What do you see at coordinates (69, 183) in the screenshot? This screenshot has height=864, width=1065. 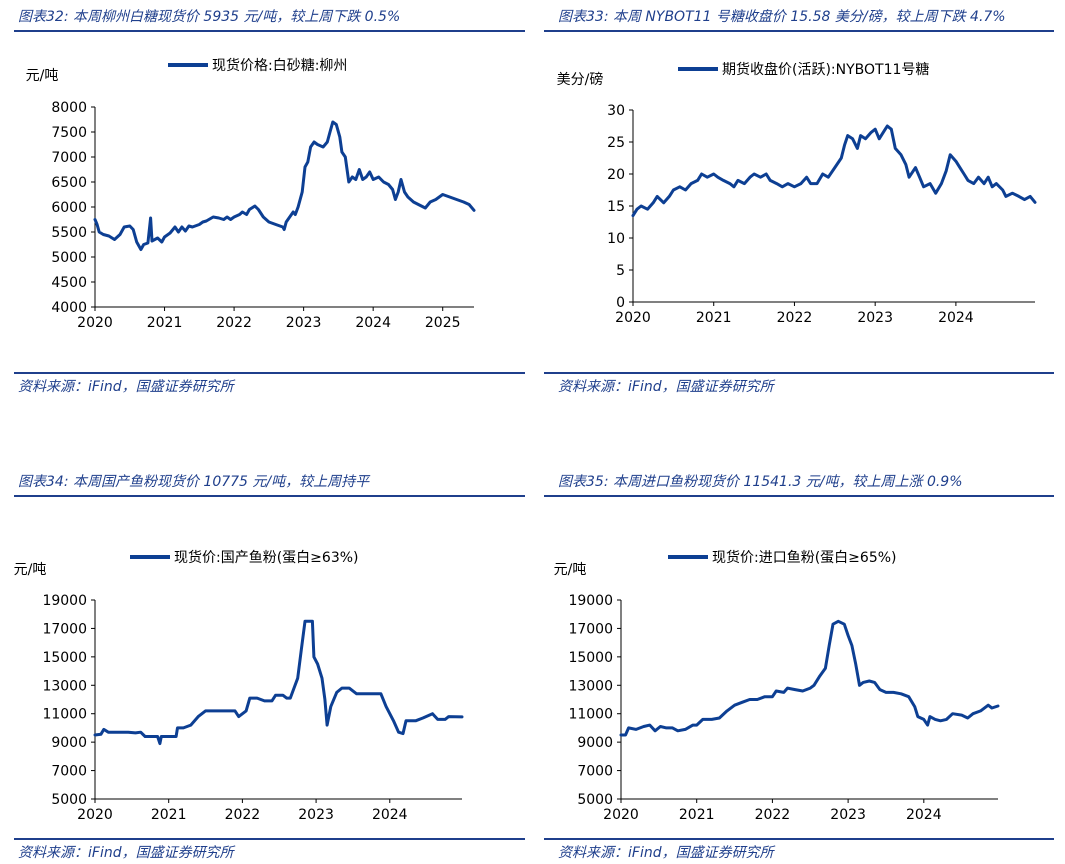 I see `y-tick-label: 6500` at bounding box center [69, 183].